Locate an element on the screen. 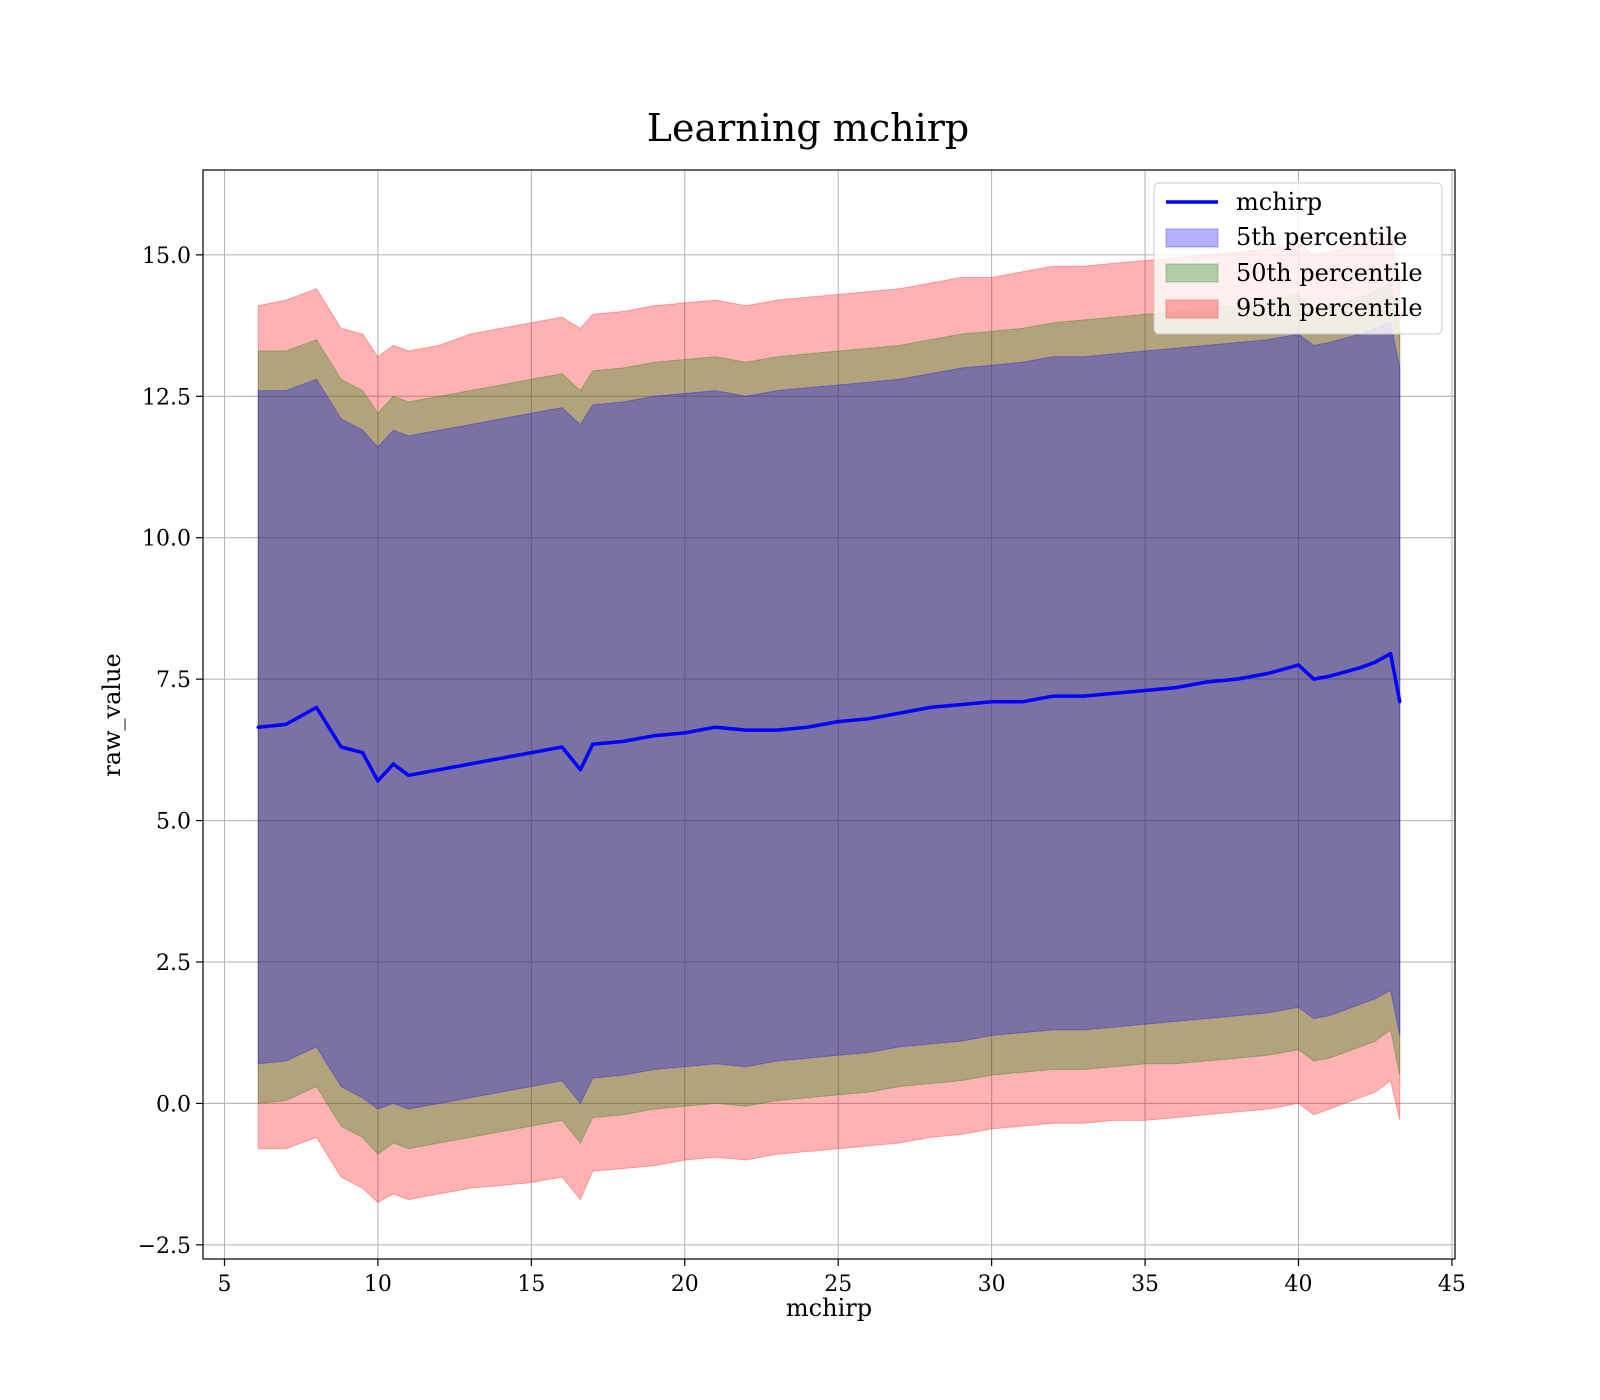 This screenshot has width=1600, height=1400. legend-swatch-50th-percentile is located at coordinates (1192, 273).